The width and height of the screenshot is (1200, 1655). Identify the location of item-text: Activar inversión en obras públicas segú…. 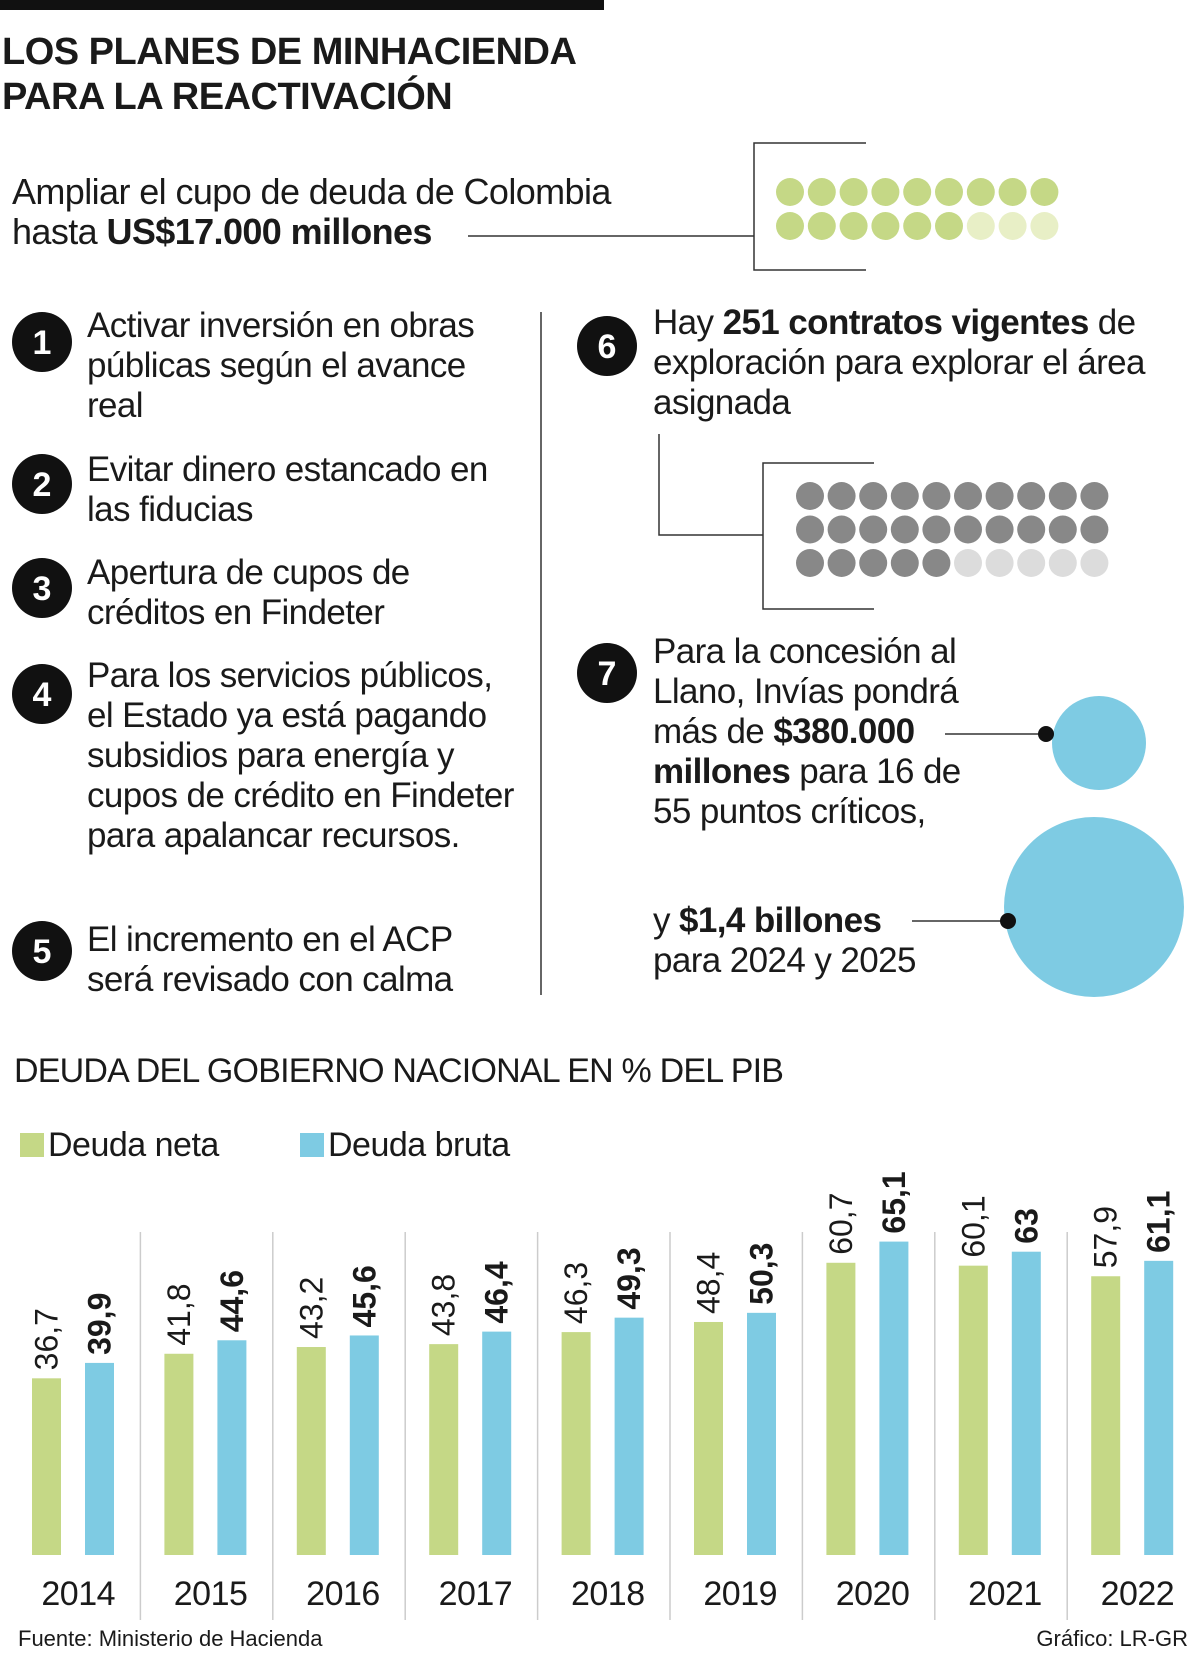
(302, 366).